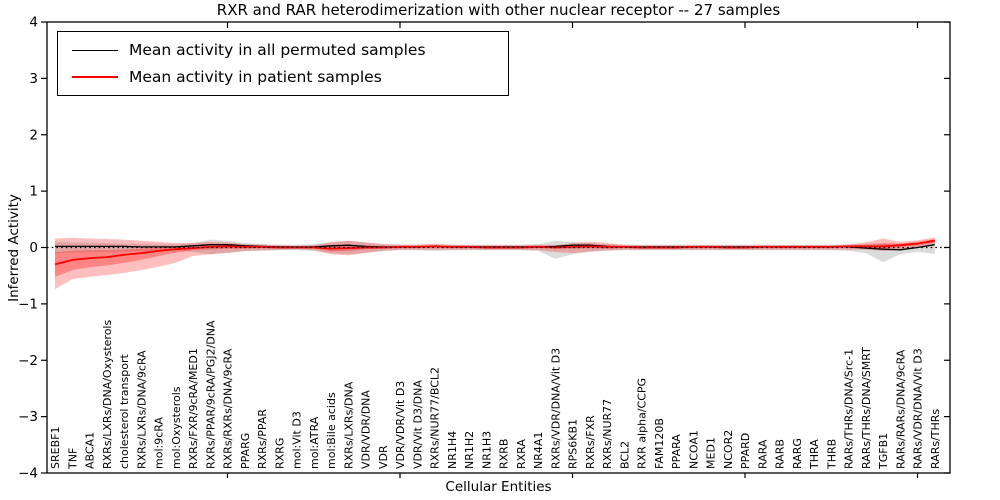  Describe the element at coordinates (400, 425) in the screenshot. I see `x-tick-label: VDR/VDR/Vit D3` at that location.